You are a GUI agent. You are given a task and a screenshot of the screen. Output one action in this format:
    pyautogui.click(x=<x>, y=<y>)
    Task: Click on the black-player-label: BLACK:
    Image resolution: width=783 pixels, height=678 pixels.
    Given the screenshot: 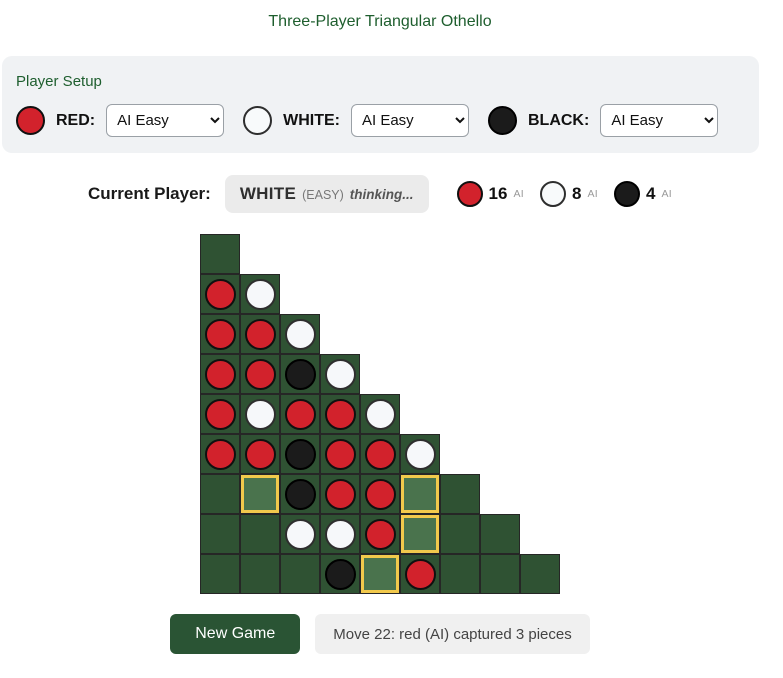 What is the action you would take?
    pyautogui.click(x=558, y=120)
    